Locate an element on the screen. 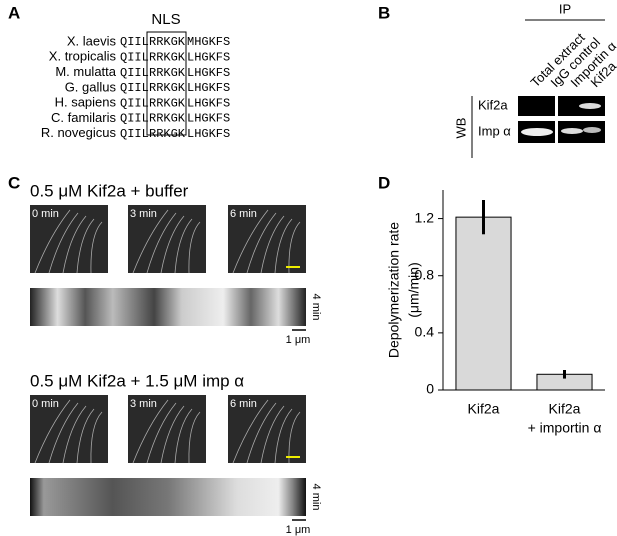 The width and height of the screenshot is (617, 536). species: X. laevis is located at coordinates (92, 40).